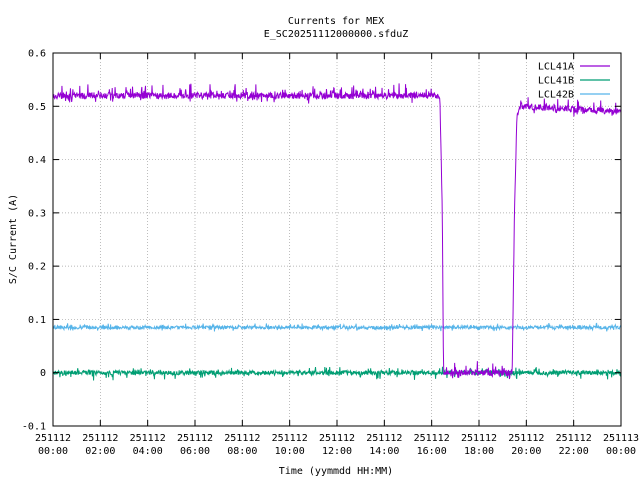 Image resolution: width=640 pixels, height=480 pixels. I want to click on y-tick-label: 0.3, so click(37, 213).